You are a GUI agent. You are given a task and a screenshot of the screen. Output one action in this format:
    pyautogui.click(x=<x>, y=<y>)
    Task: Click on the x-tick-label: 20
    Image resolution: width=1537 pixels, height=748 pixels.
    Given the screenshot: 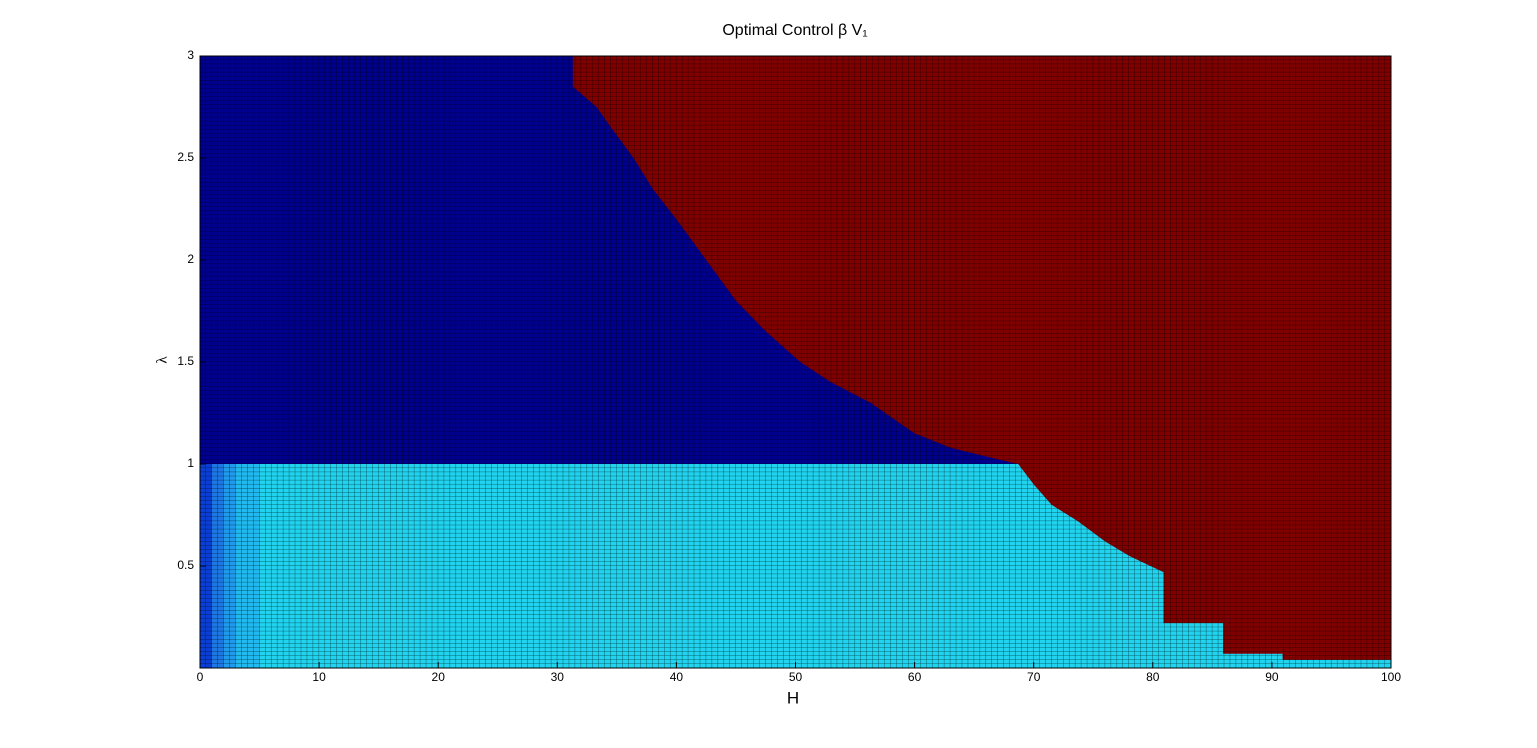 What is the action you would take?
    pyautogui.click(x=439, y=677)
    